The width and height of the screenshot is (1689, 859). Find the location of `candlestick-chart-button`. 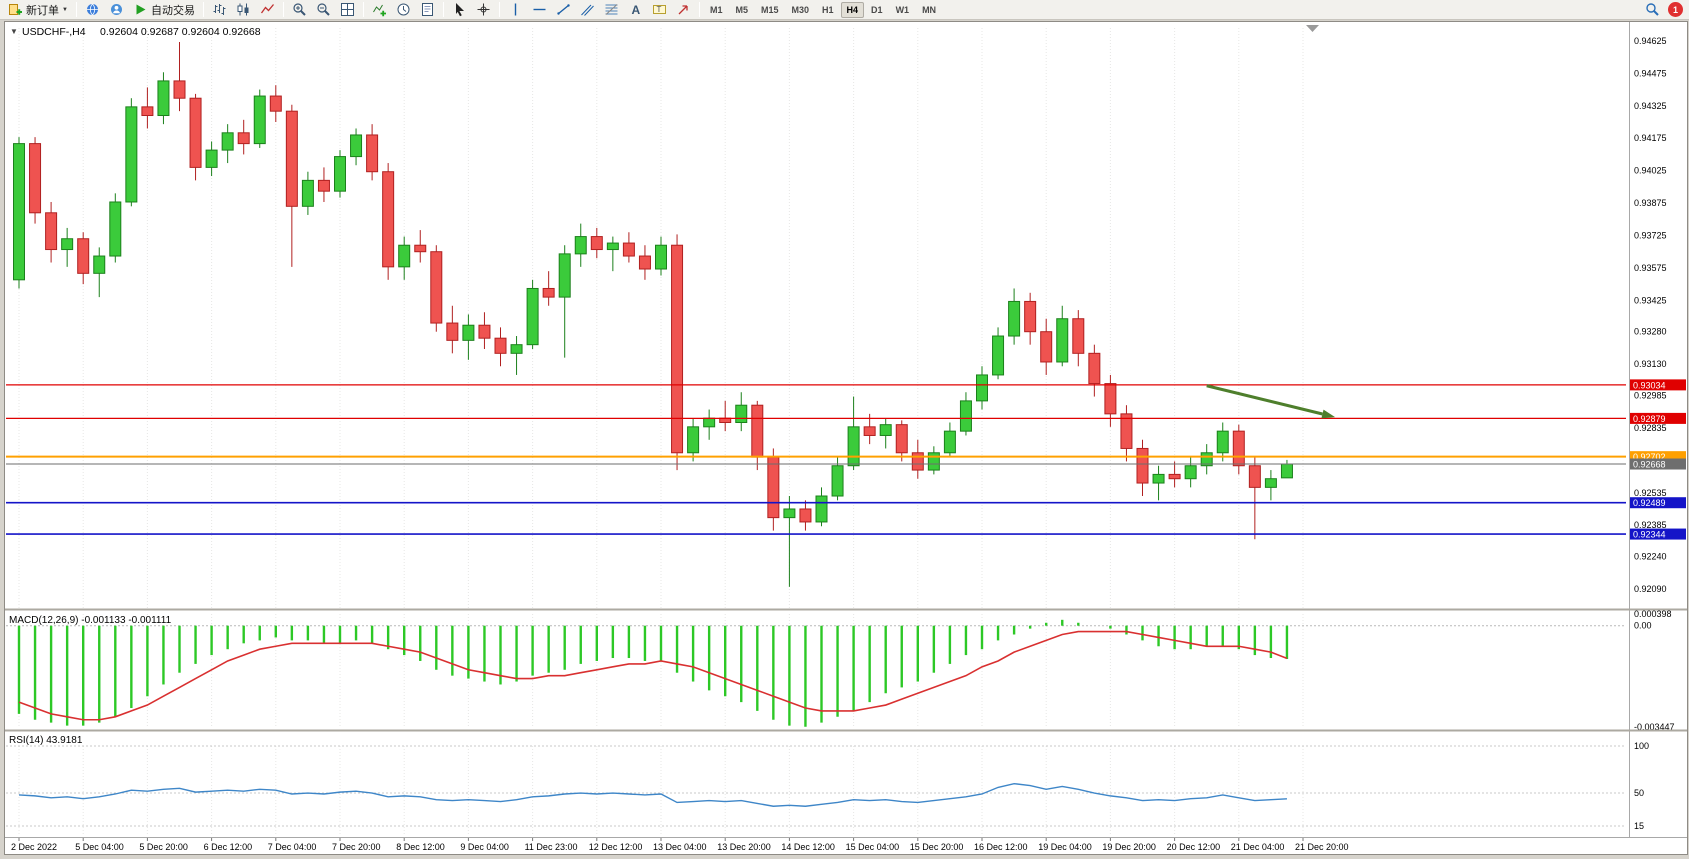

candlestick-chart-button is located at coordinates (243, 10).